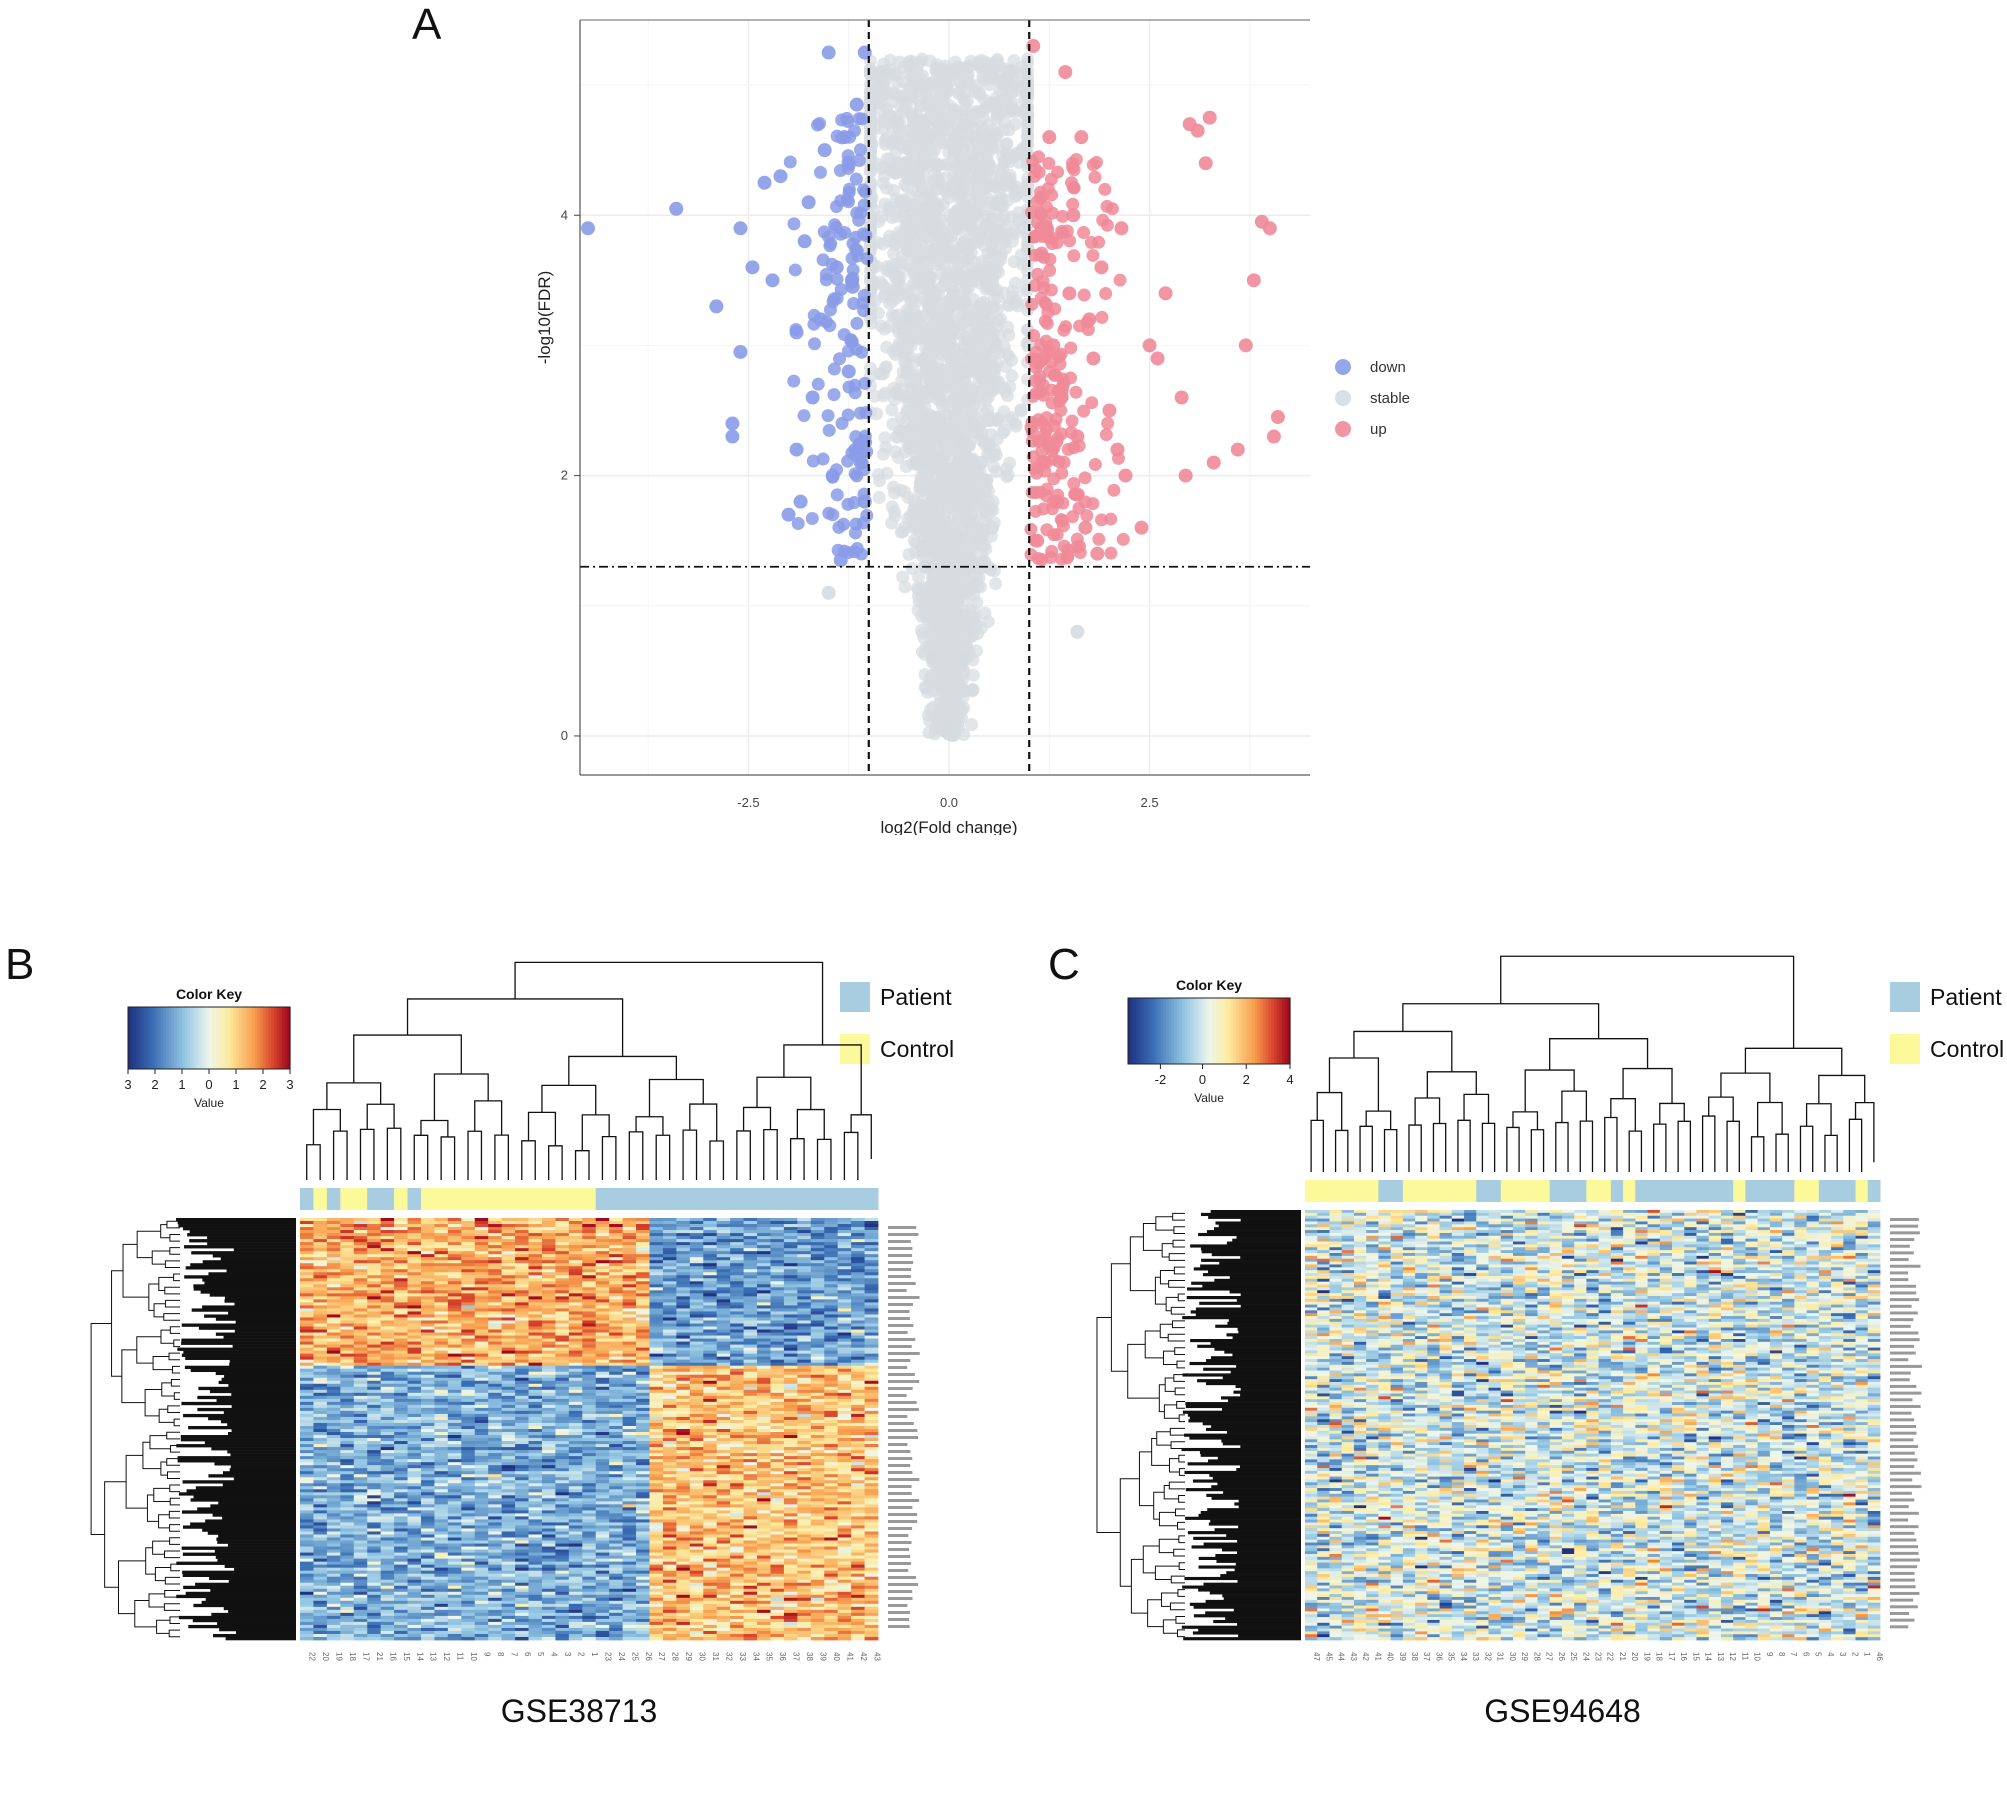 This screenshot has width=2007, height=1797. Describe the element at coordinates (623, 1070) in the screenshot. I see `dendrogram-branch` at that location.